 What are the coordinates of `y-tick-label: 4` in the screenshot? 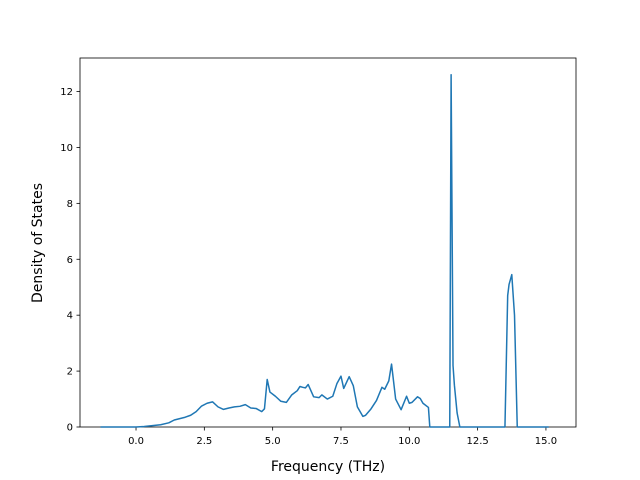 It's located at (70, 316).